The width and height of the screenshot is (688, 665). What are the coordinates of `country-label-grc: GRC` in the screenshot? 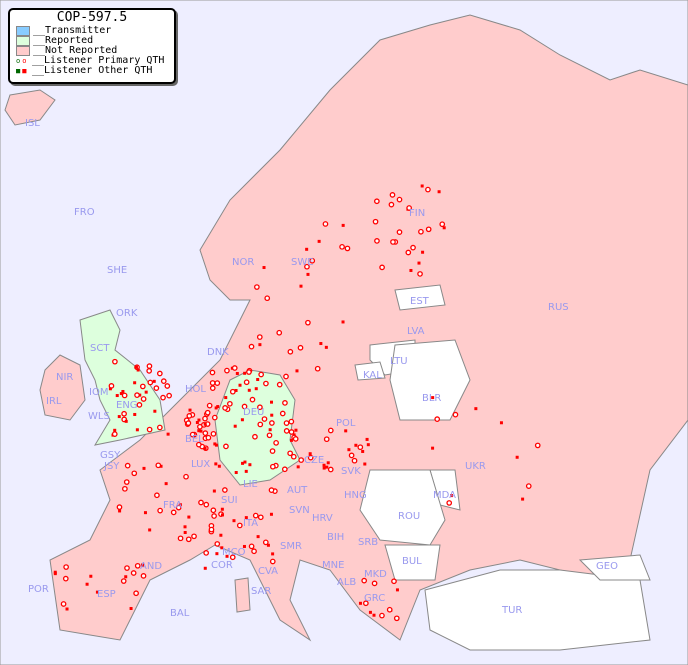 It's located at (374, 598).